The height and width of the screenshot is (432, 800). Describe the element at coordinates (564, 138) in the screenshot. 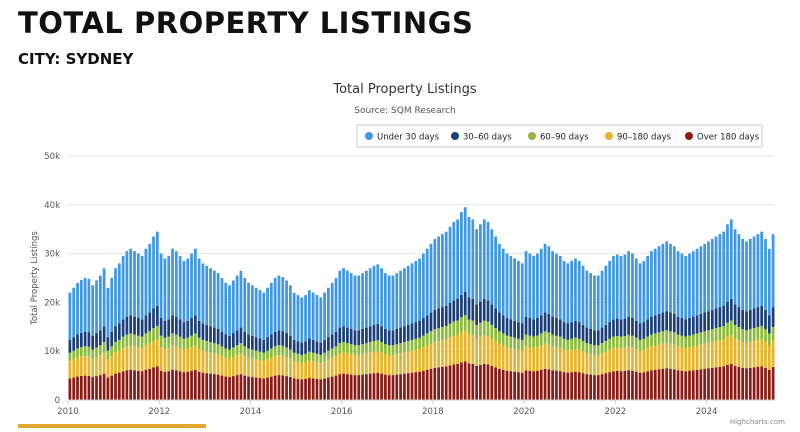

I see `legend-label-60-90: 60–90 days` at that location.